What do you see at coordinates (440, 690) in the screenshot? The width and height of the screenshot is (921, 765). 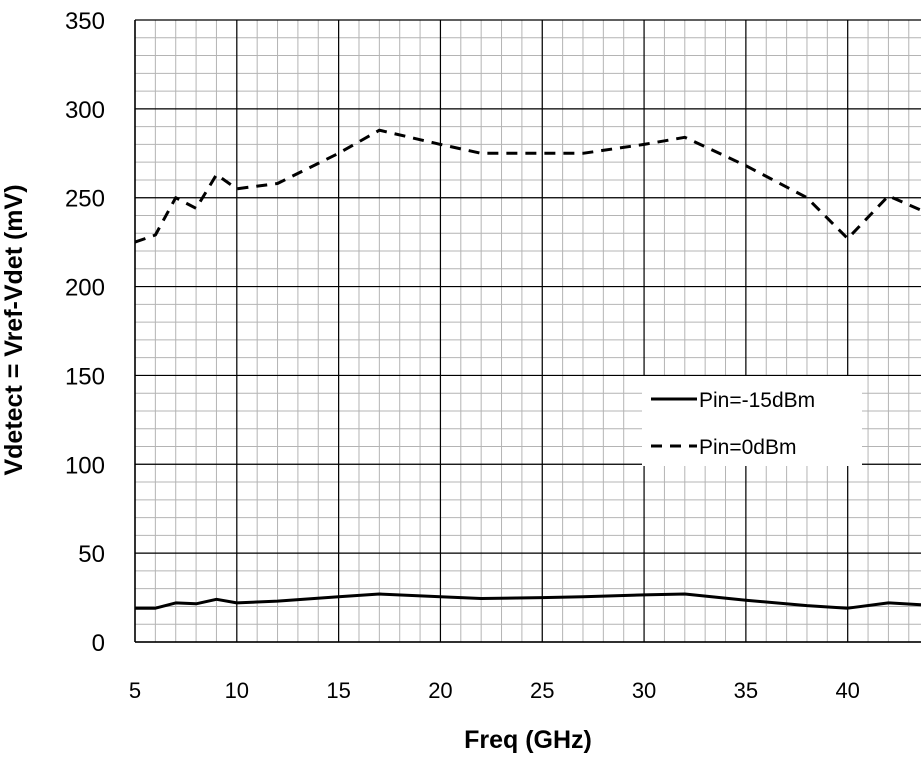 I see `x-tick-label-20: 20` at bounding box center [440, 690].